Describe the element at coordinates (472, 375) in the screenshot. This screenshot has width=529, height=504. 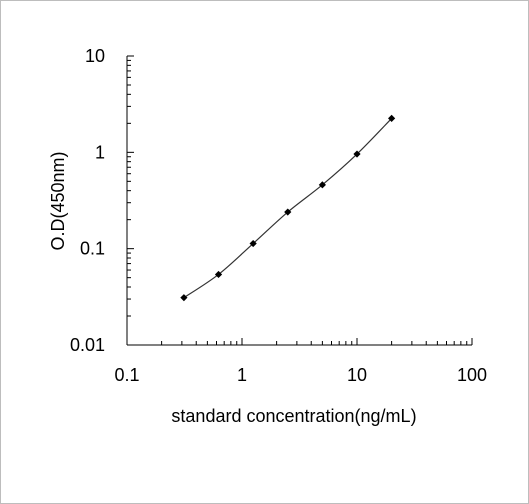
I see `x-tick-label: 100` at that location.